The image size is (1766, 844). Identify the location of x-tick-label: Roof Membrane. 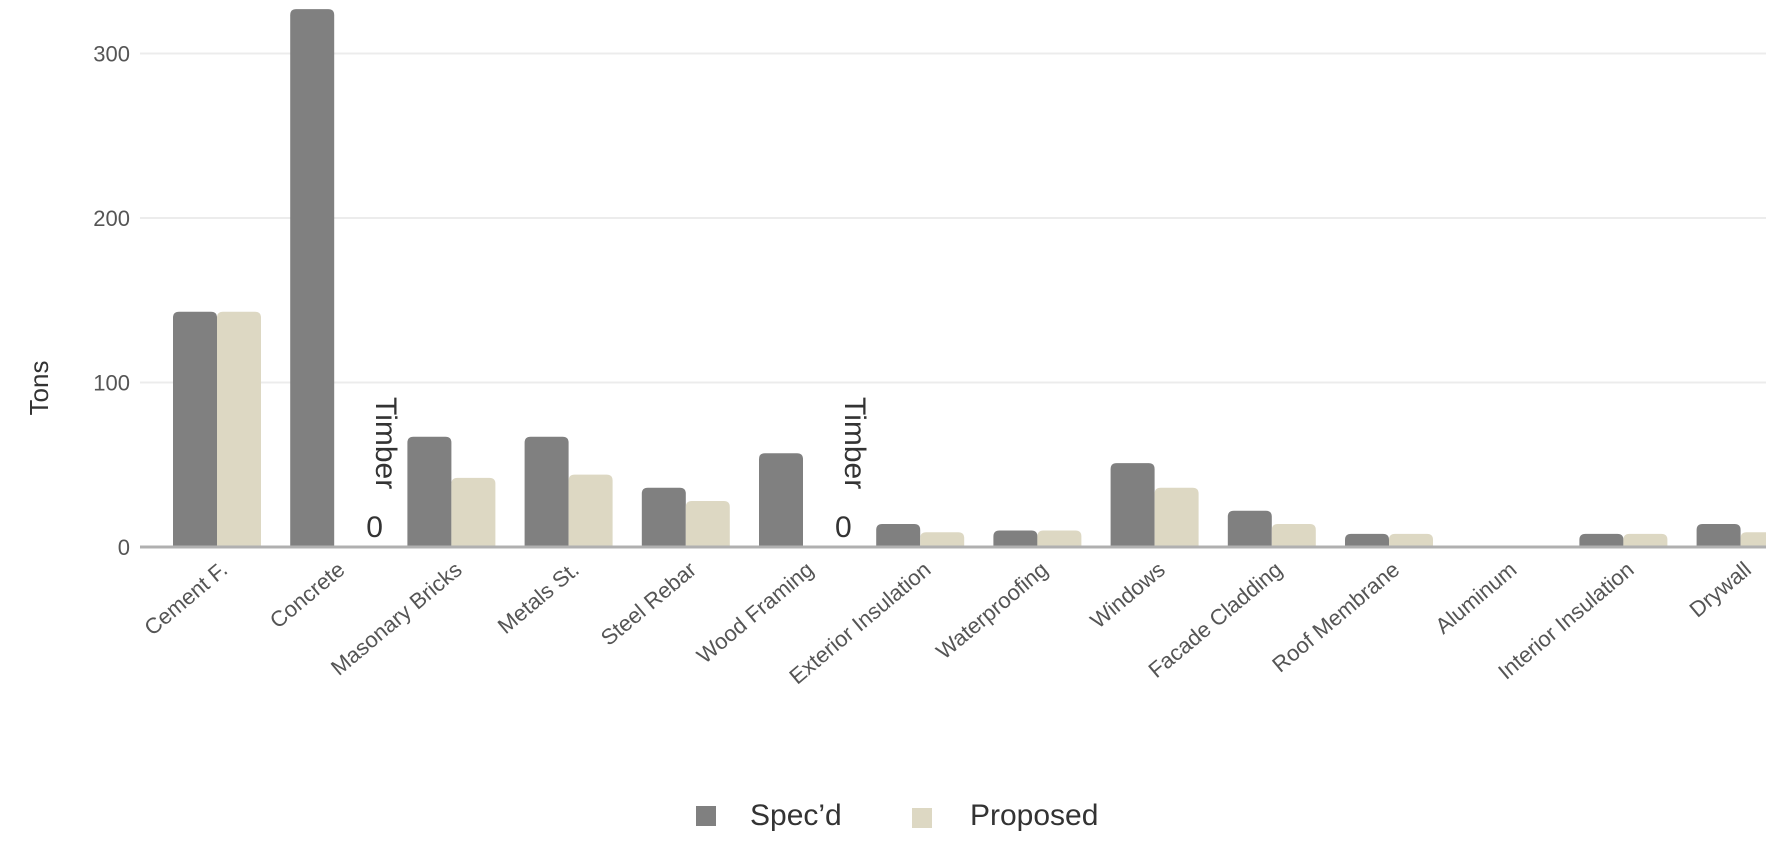
(1335, 617).